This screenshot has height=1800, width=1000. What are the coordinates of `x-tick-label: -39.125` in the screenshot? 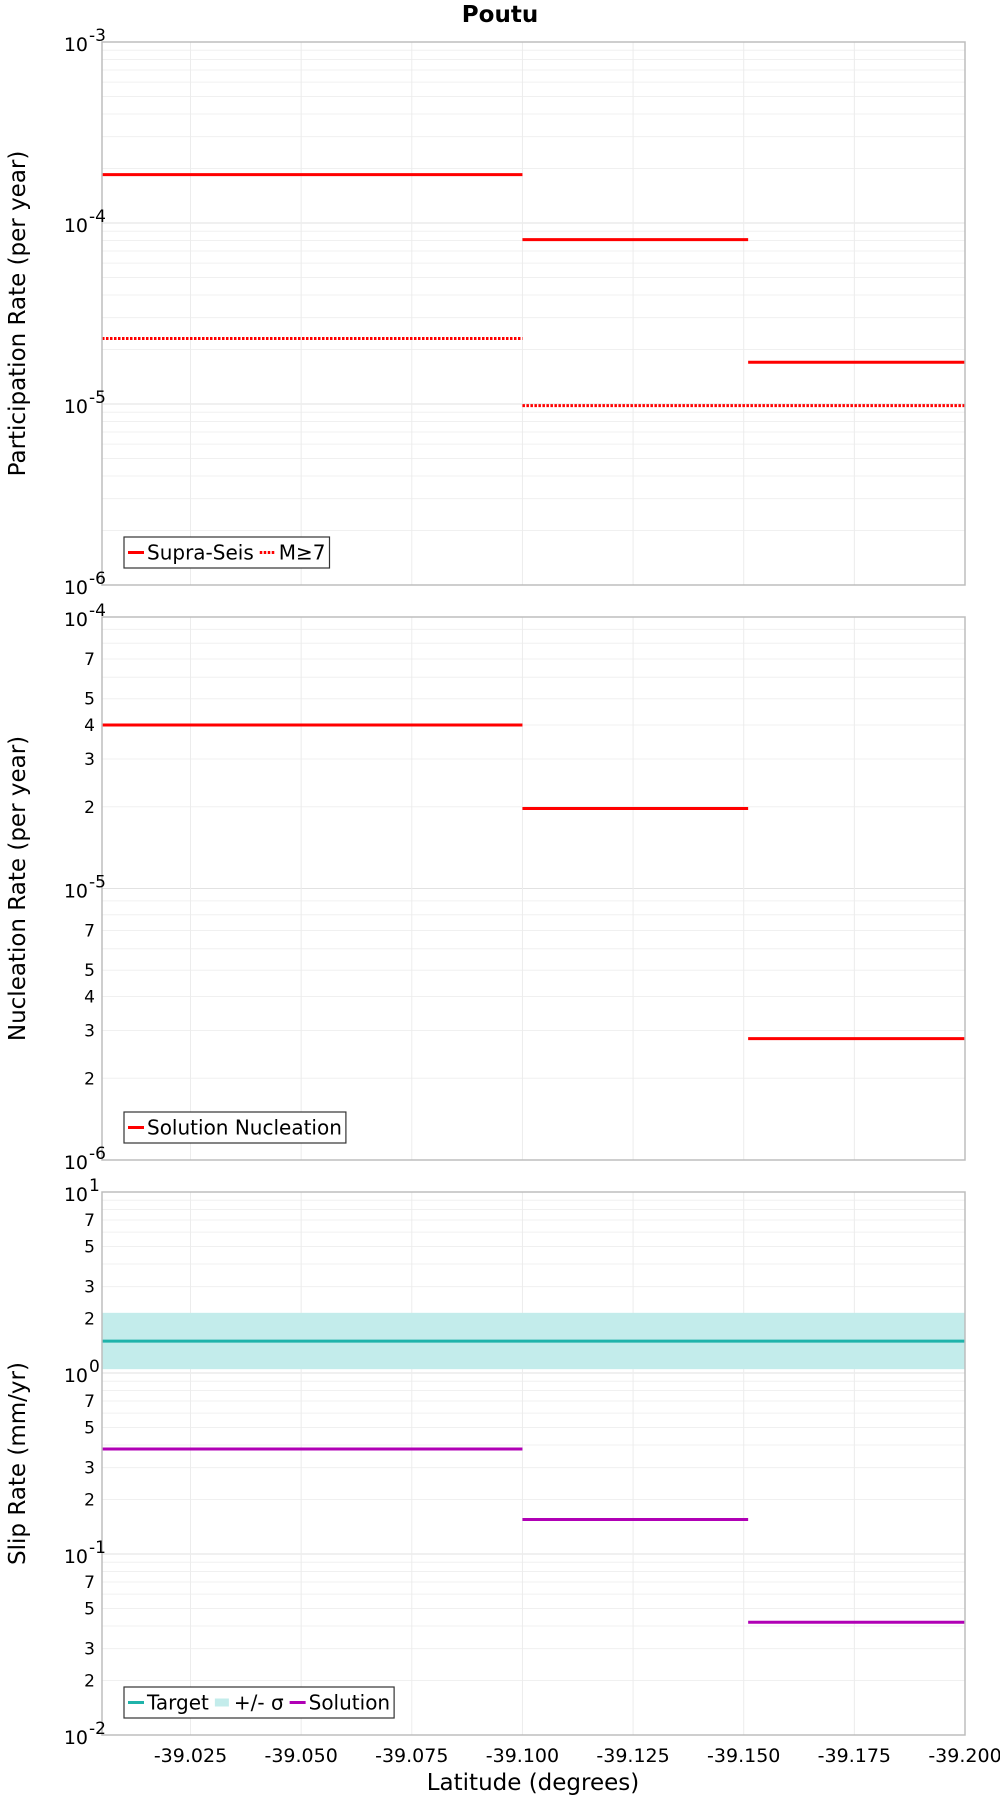 It's located at (632, 1756).